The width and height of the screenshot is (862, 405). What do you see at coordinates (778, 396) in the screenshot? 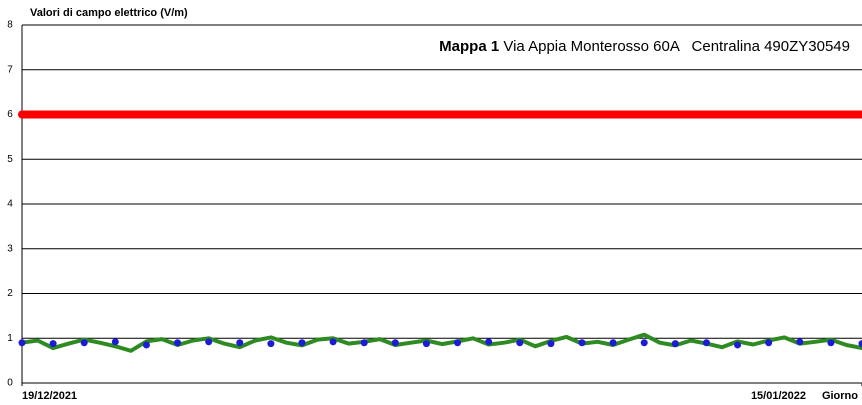
I see `x-tick-label: 15/01/2022` at bounding box center [778, 396].